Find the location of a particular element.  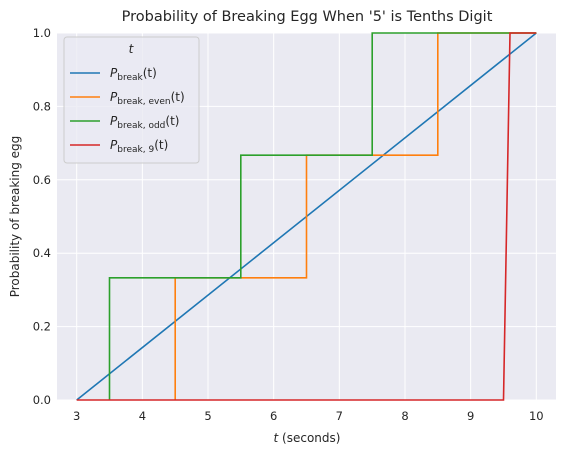

y-axis-label: Probability of breaking egg is located at coordinates (15, 217).